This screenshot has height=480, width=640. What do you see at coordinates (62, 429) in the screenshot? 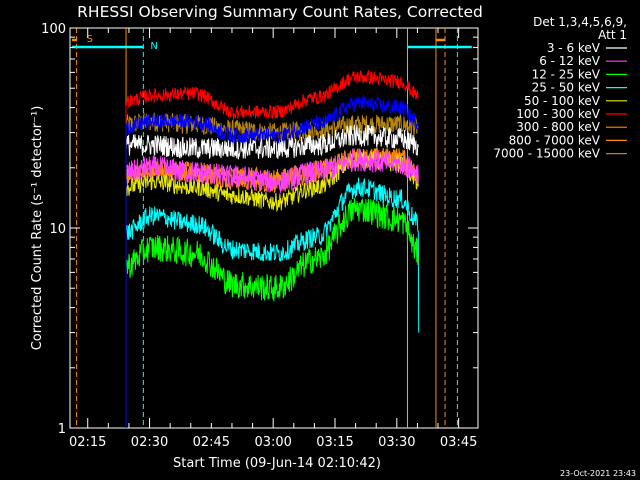
I see `y-tick-label: 1` at bounding box center [62, 429].